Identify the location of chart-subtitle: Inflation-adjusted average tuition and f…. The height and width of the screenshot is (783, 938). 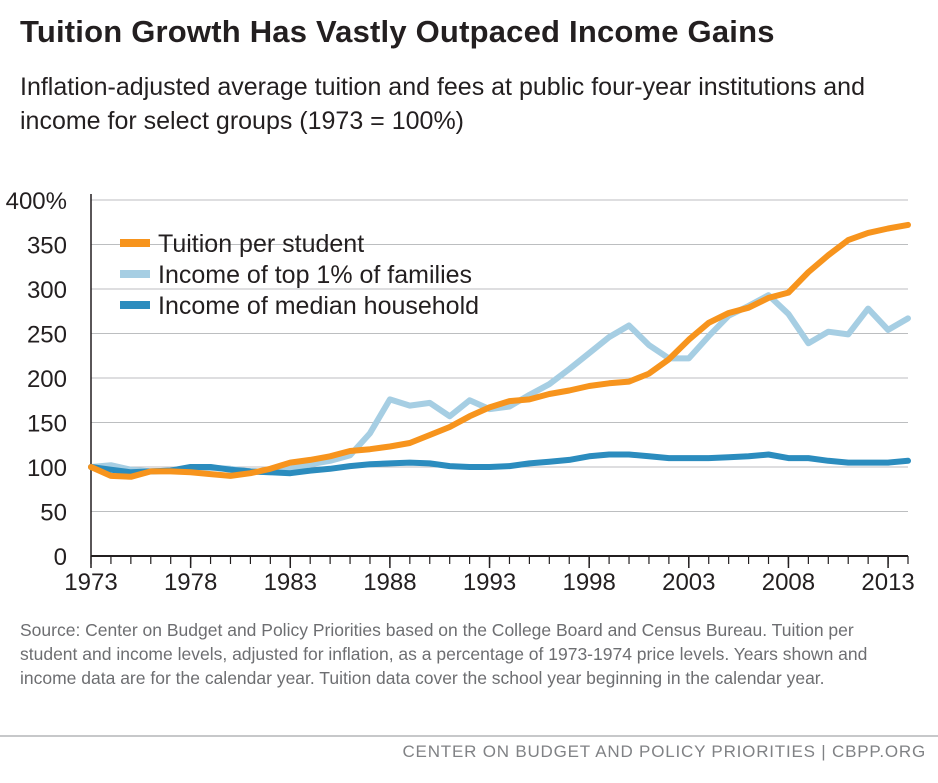
(442, 104).